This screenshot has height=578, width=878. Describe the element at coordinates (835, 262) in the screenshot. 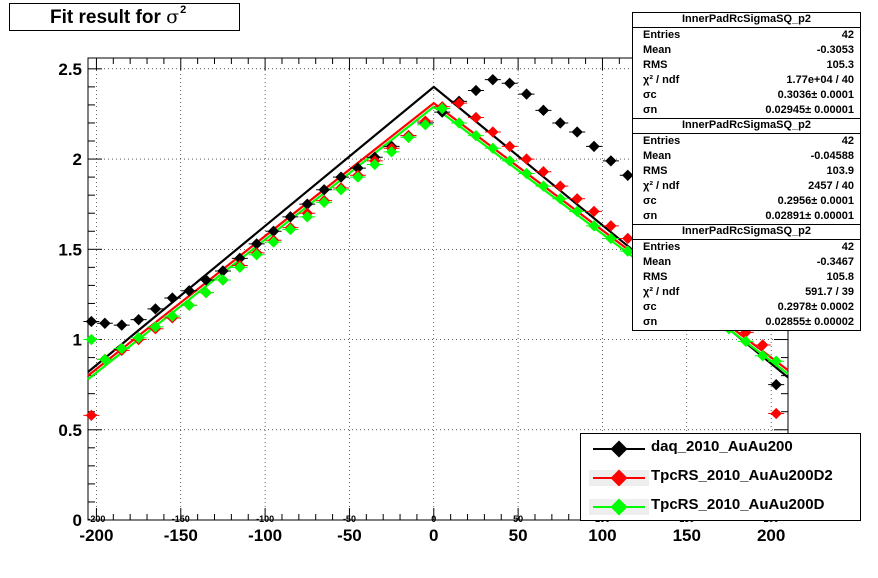

I see `stat-value: -0.3467` at that location.